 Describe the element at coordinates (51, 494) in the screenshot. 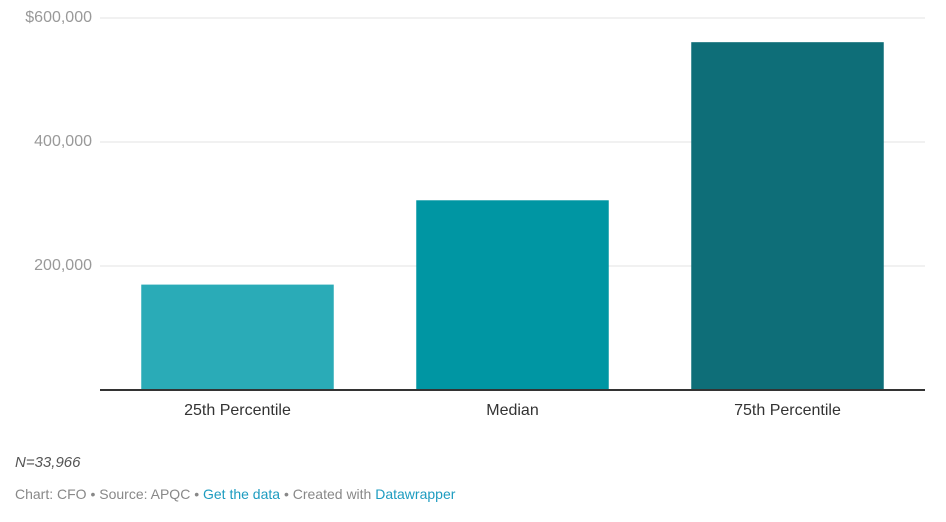

I see `credit: Chart: CFO` at that location.